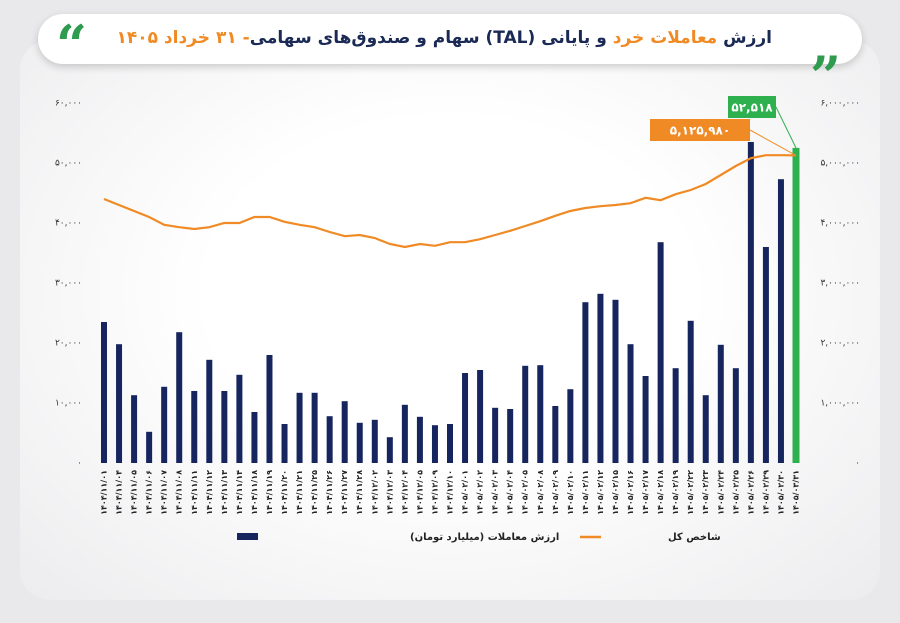  I want to click on x-tick-label: ۱۴۰۴/۱۱/۰۴, so click(119, 492).